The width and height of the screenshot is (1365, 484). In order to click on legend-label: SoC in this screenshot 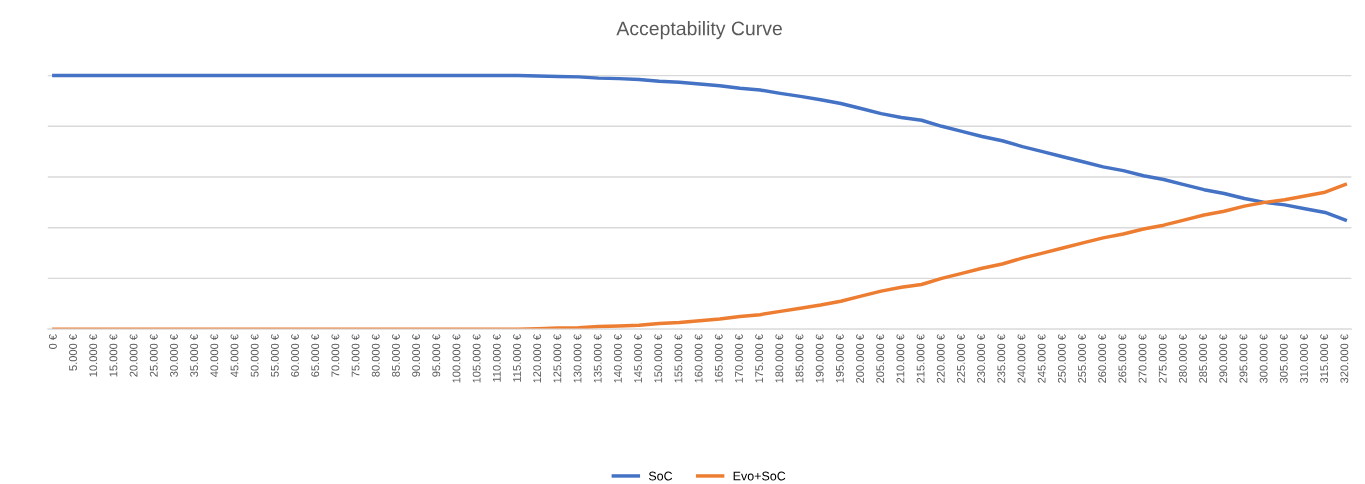, I will do `click(660, 476)`.